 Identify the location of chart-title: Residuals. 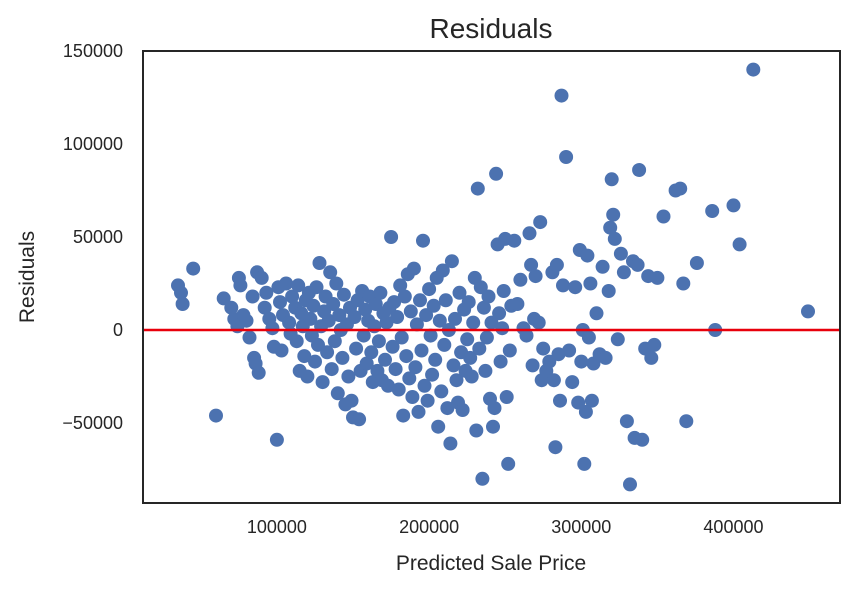
(491, 28).